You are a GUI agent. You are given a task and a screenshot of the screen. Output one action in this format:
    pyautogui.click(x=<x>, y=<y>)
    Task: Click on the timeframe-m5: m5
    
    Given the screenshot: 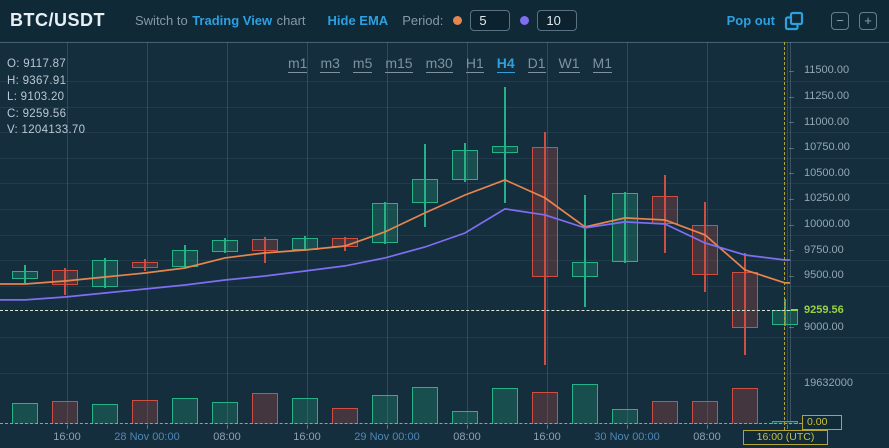 What is the action you would take?
    pyautogui.click(x=362, y=64)
    